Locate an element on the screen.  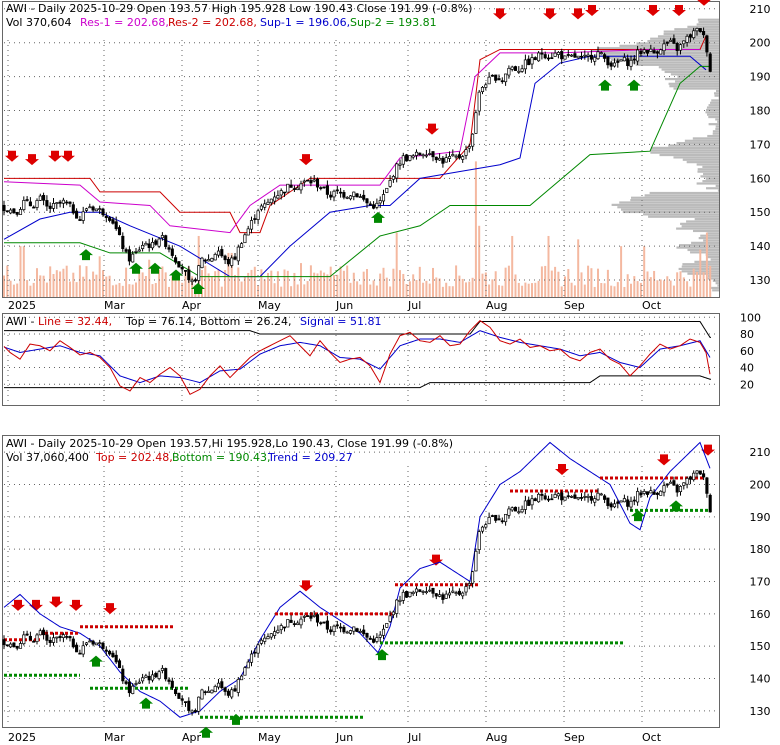
price-x-label: May is located at coordinates (269, 305).